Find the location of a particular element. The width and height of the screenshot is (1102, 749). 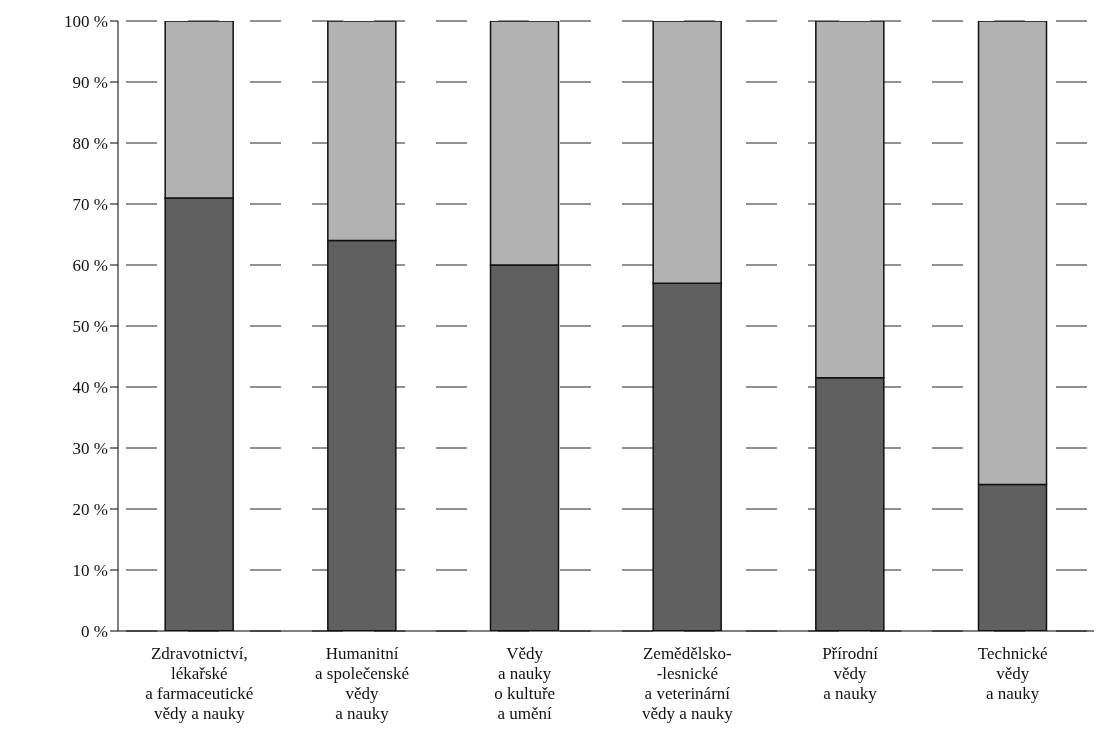

y-tick-label: 0 % is located at coordinates (94, 632).